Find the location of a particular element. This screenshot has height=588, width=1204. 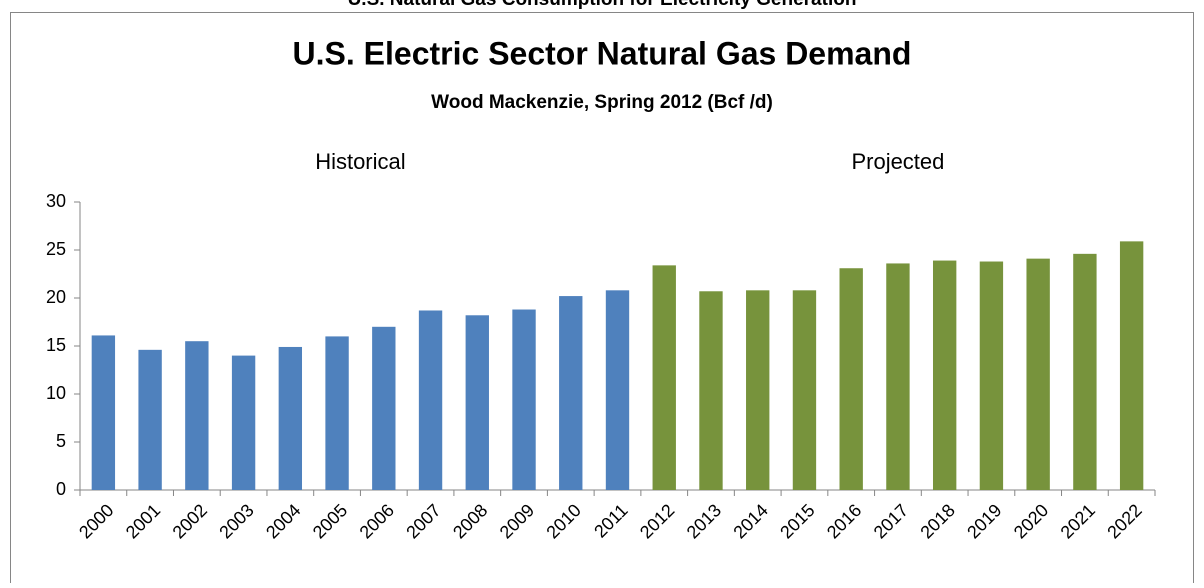

series-annotation: Projected is located at coordinates (897, 161).